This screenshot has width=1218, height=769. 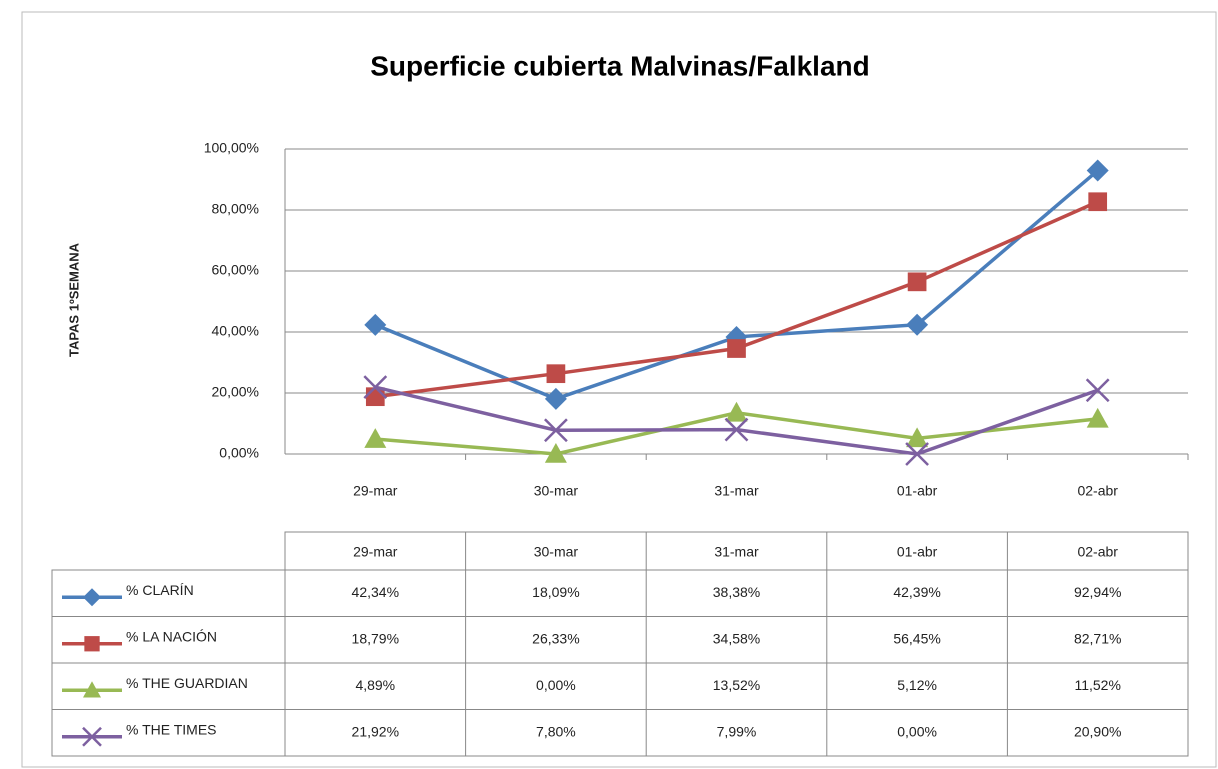 I want to click on table-header: 30-mar, so click(x=556, y=552).